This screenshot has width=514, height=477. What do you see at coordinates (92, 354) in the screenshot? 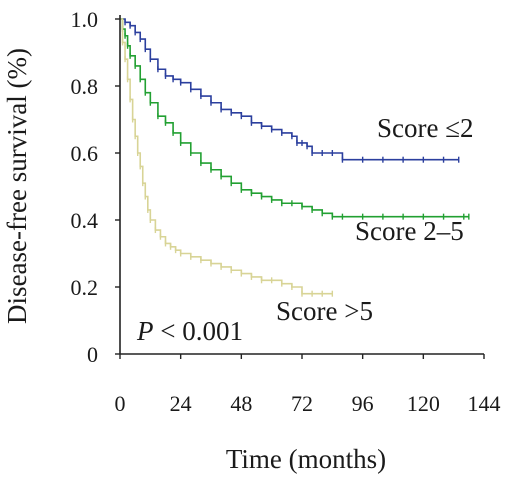
I see `y-tick-label: 0` at bounding box center [92, 354].